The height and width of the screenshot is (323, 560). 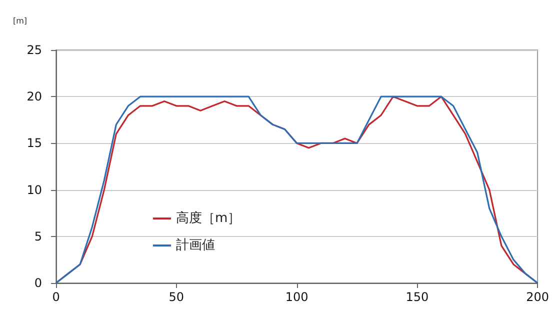 What do you see at coordinates (38, 283) in the screenshot?
I see `y-tick-label: 0` at bounding box center [38, 283].